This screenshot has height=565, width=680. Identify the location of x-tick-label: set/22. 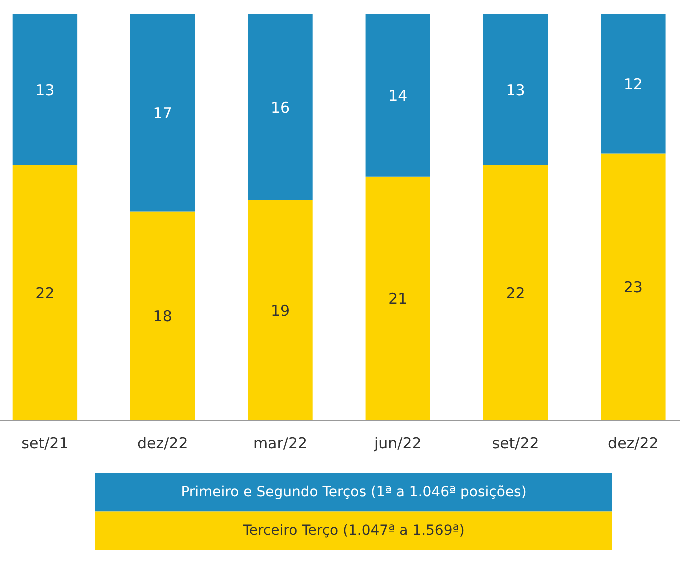
(516, 443).